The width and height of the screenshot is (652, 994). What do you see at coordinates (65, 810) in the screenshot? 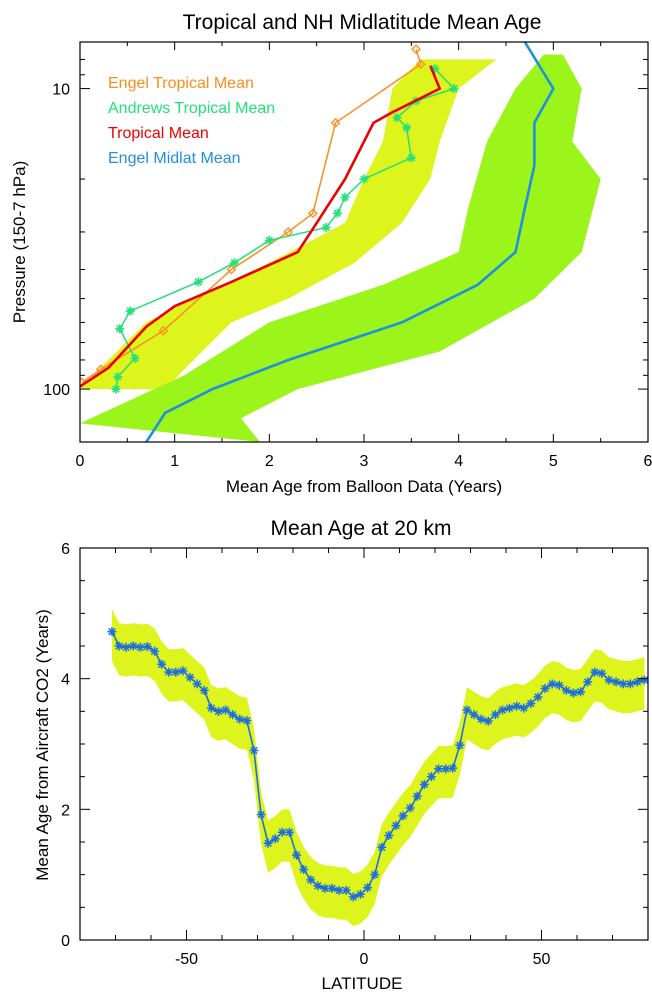
I see `bottom-y-tick-label: 2` at bounding box center [65, 810].